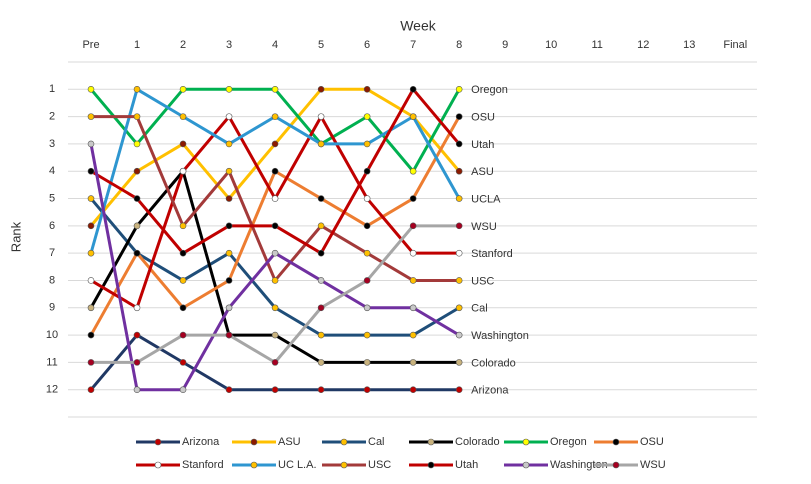 The image size is (811, 484). Describe the element at coordinates (486, 199) in the screenshot. I see `end-label: UCLA` at that location.